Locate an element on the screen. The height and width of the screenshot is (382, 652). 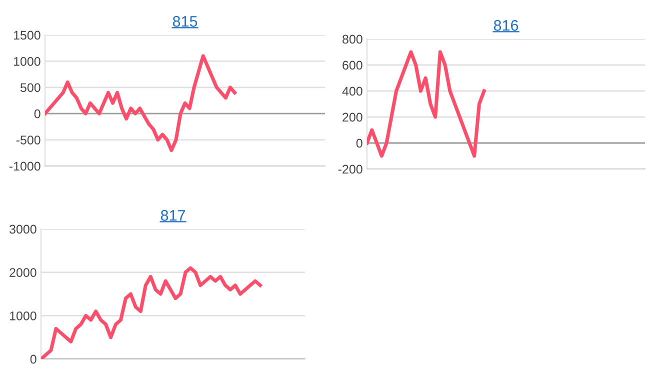
y-tick-label: 3000 is located at coordinates (23, 229).